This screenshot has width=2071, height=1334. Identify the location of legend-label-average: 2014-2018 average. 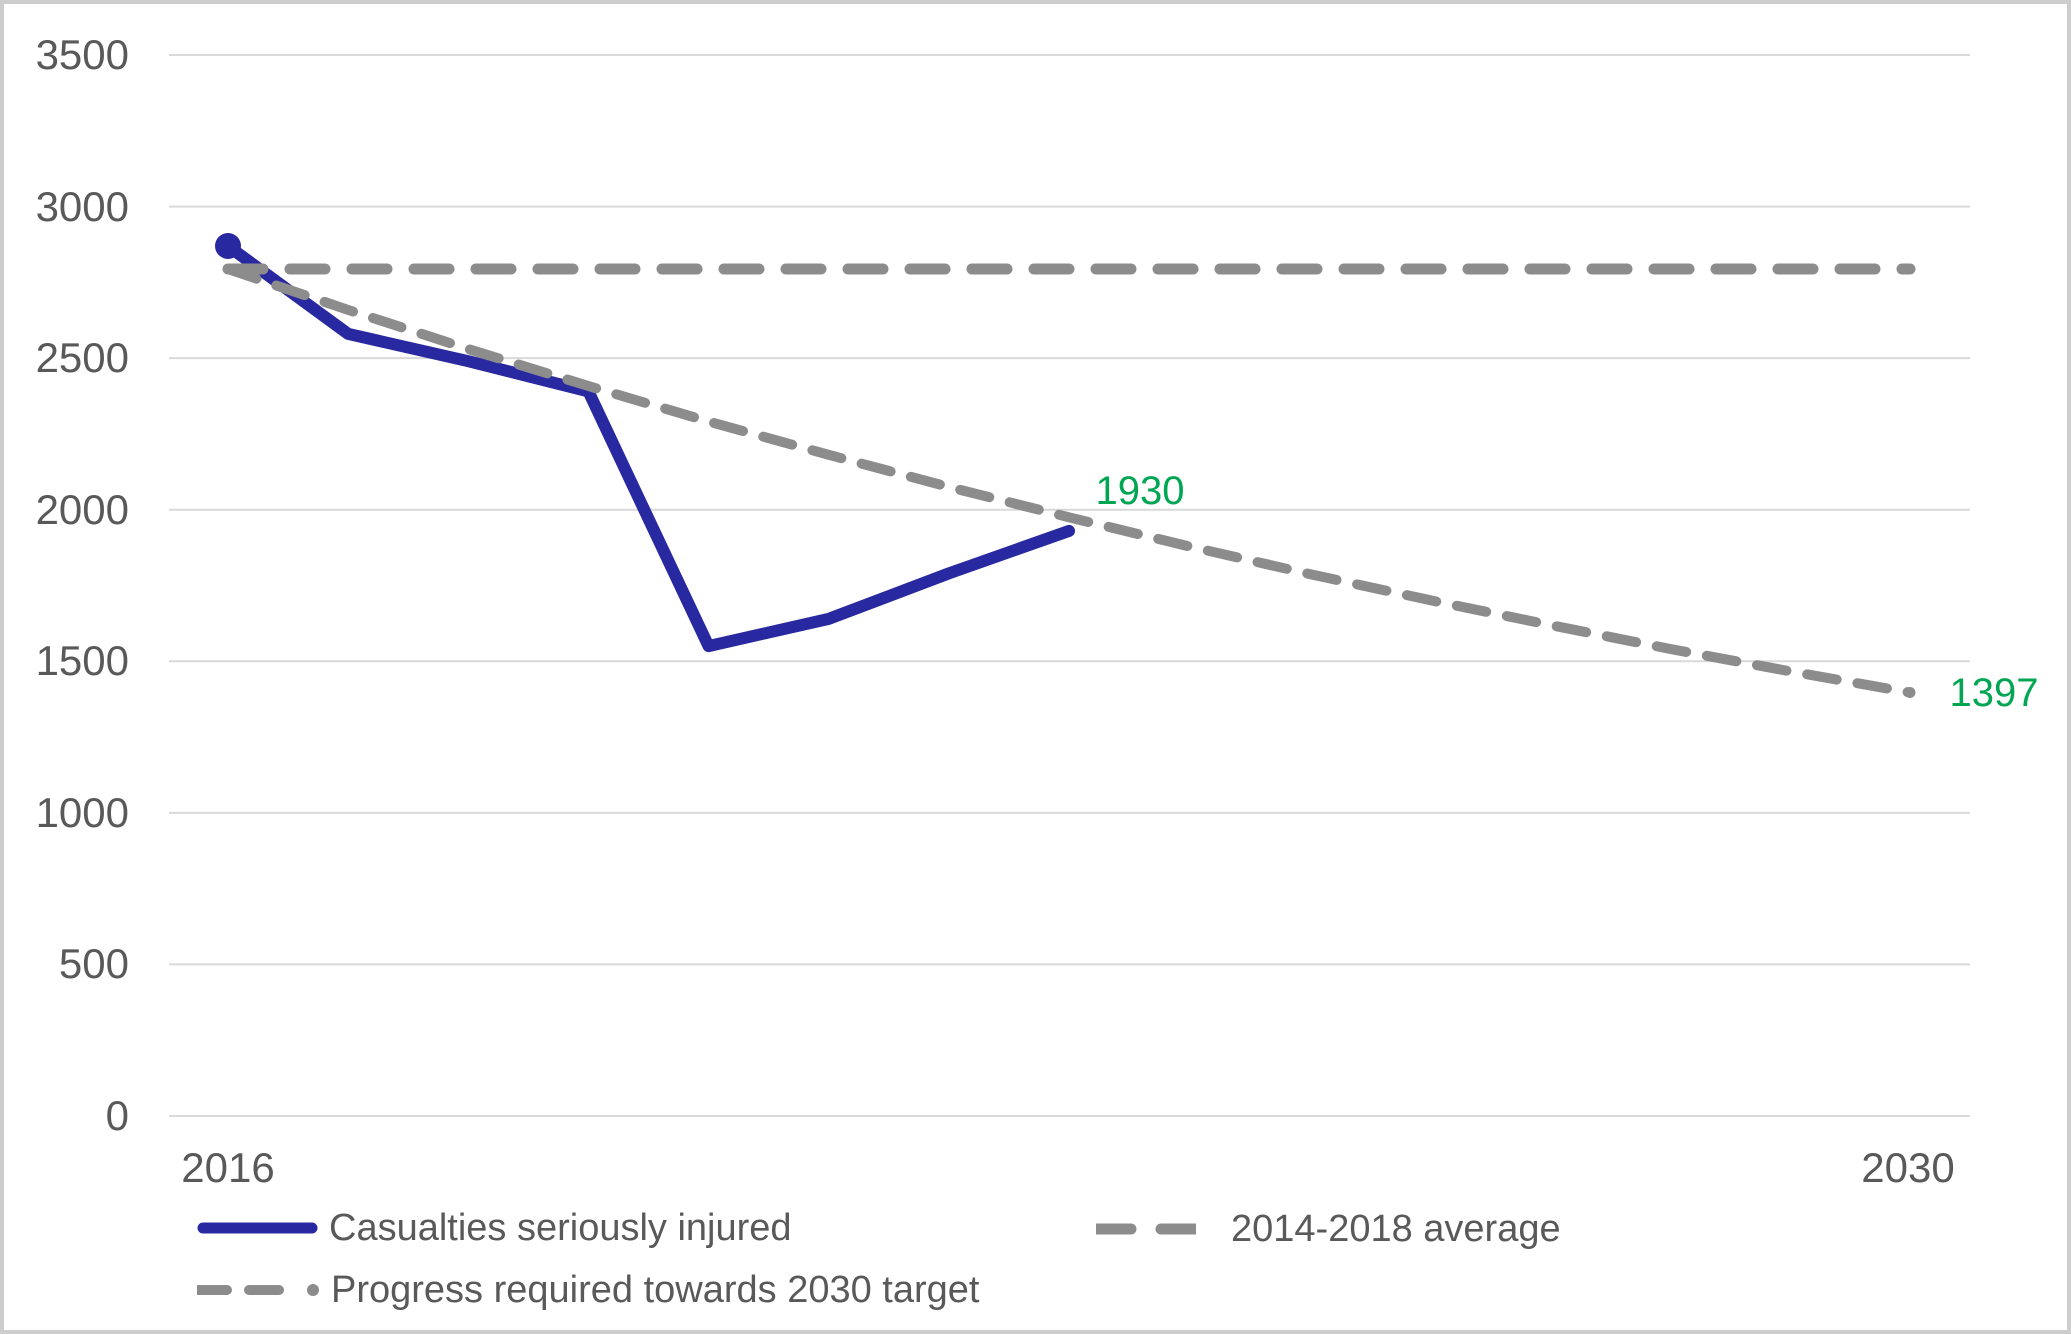
(1396, 1229).